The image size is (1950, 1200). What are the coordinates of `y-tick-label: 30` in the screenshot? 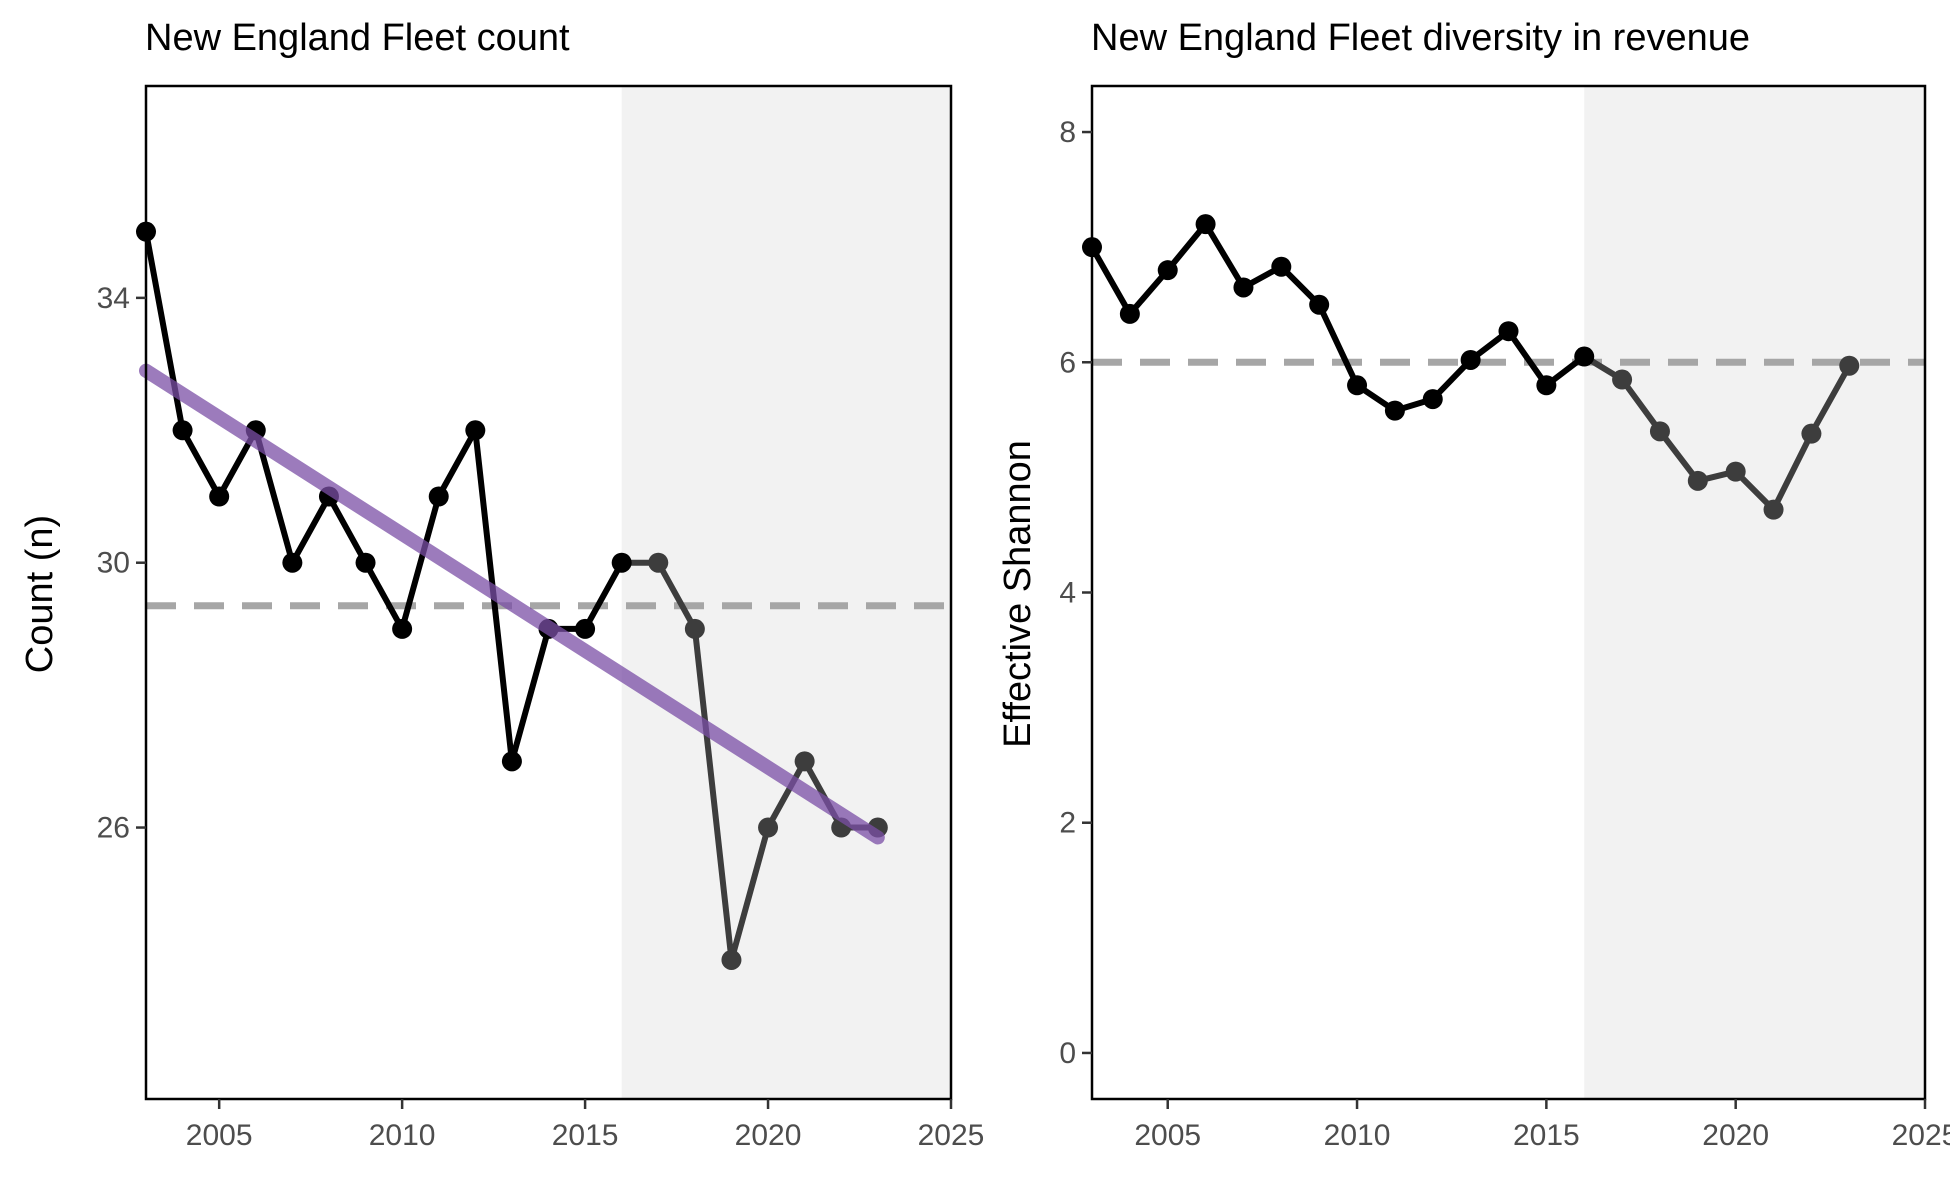 It's located at (113, 563).